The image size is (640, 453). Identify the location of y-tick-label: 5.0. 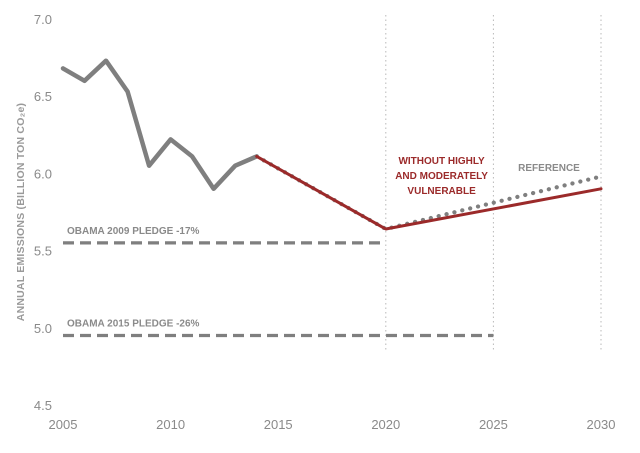
(43, 328).